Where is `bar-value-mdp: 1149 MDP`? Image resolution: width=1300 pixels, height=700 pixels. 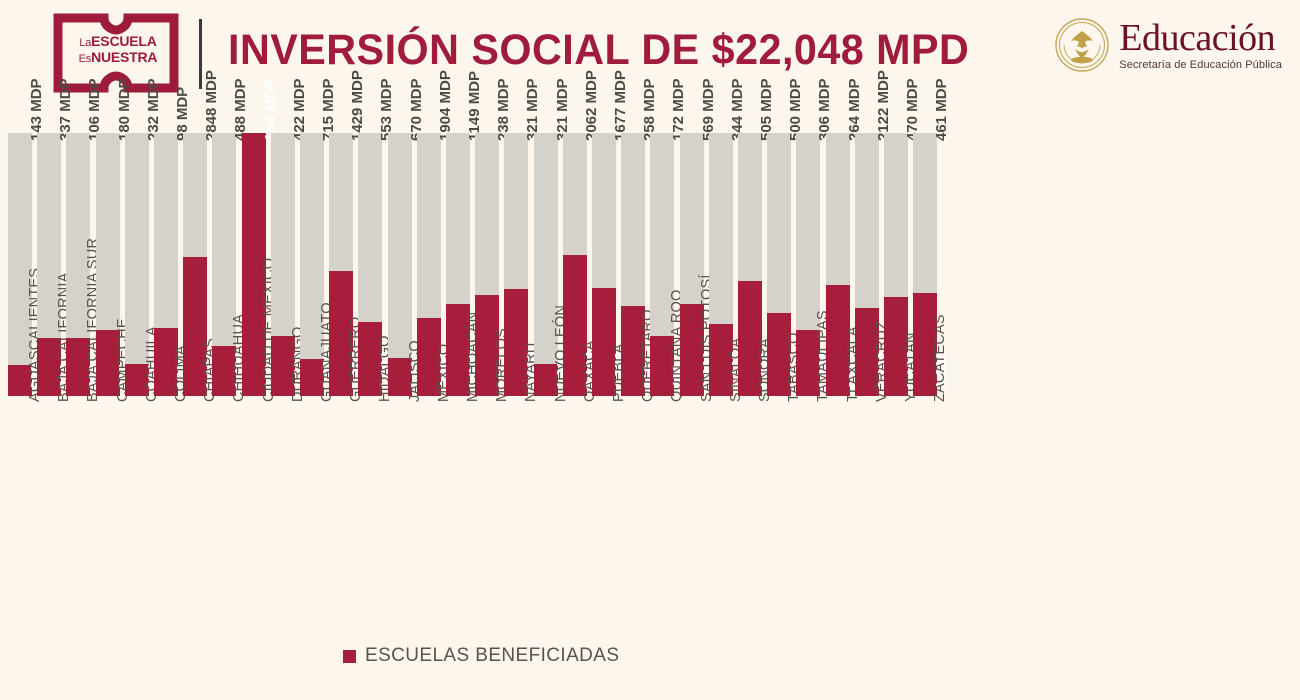 bar-value-mdp: 1149 MDP is located at coordinates (474, 105).